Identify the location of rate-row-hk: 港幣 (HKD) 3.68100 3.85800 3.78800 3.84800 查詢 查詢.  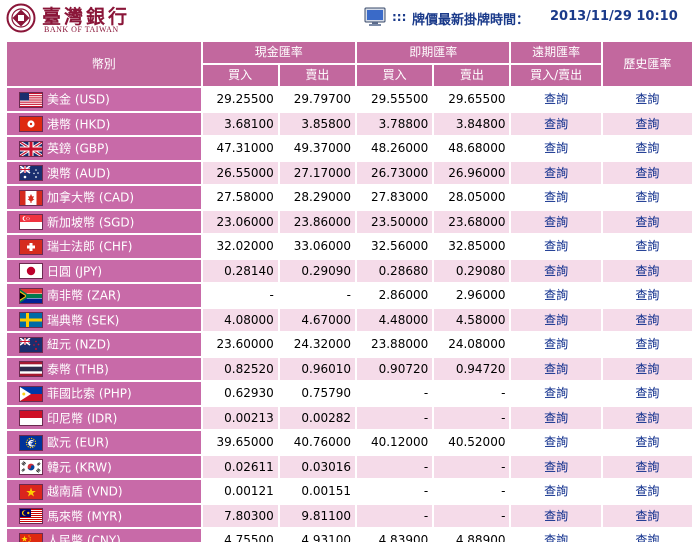
(349, 123).